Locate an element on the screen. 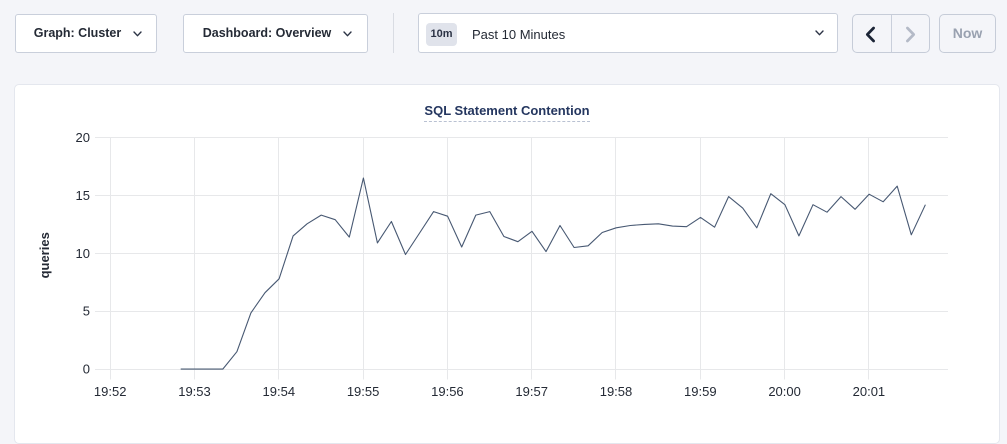 The image size is (1007, 444). svg-text: 10 is located at coordinates (83, 253).